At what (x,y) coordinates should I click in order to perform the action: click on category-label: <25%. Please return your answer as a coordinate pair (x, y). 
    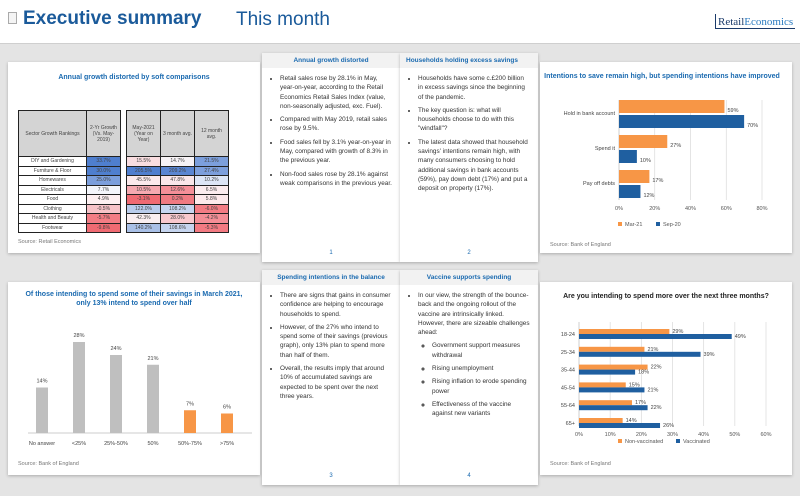
    Looking at the image, I should click on (79, 444).